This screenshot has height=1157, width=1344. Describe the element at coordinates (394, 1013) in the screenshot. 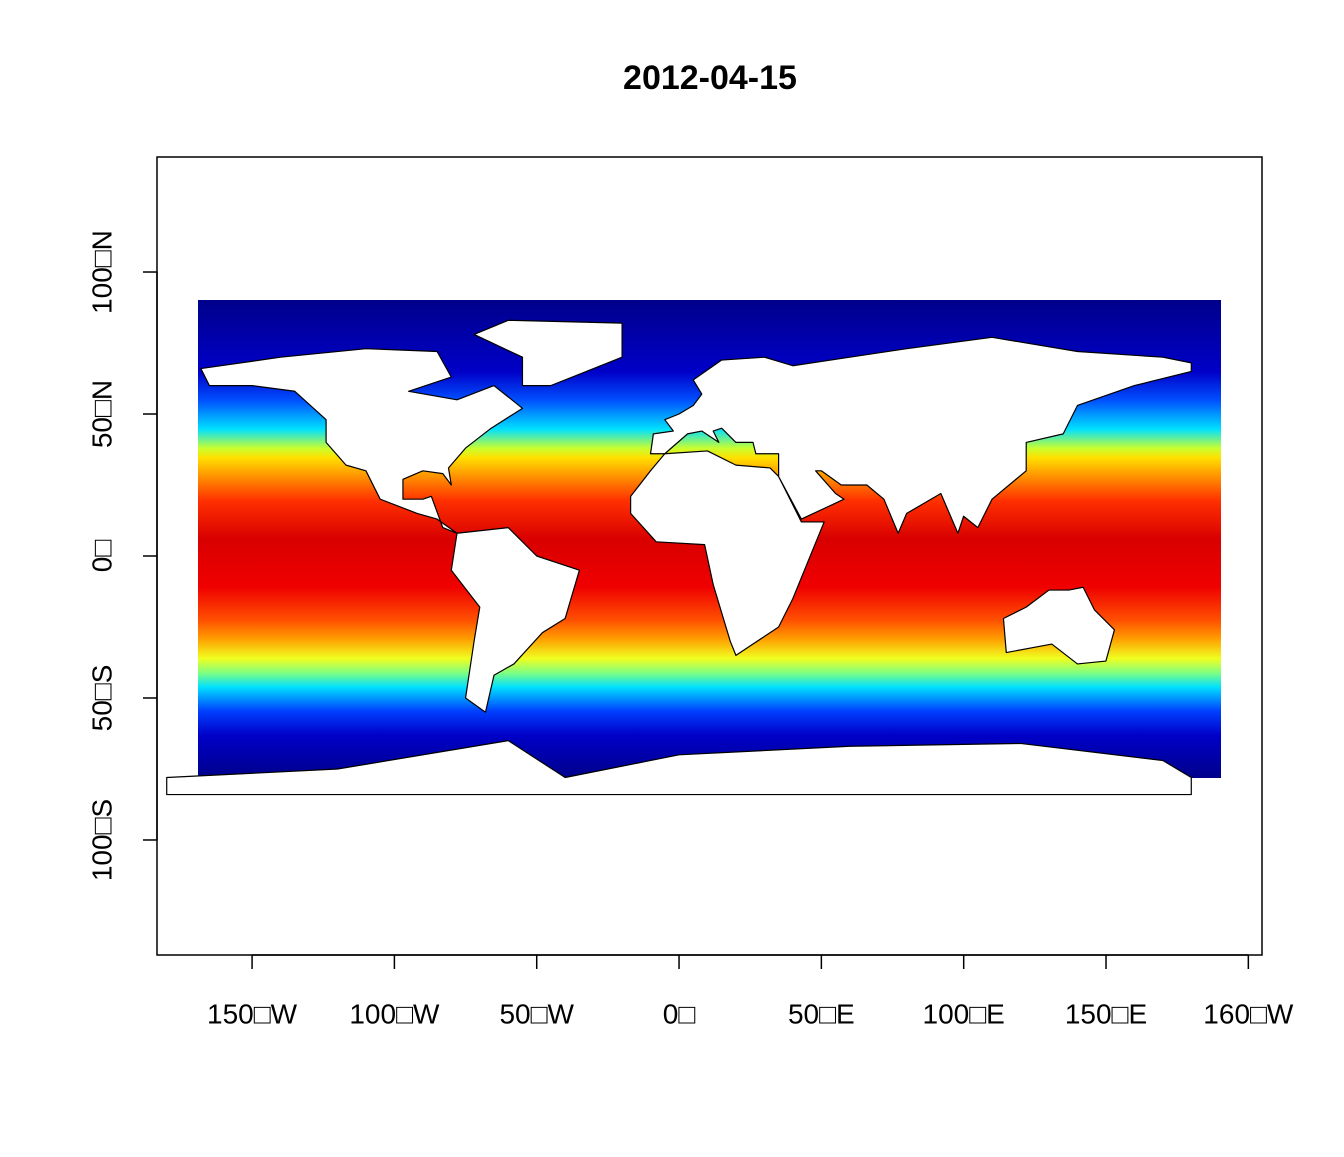

I see `x-tick-label: 100□W` at that location.